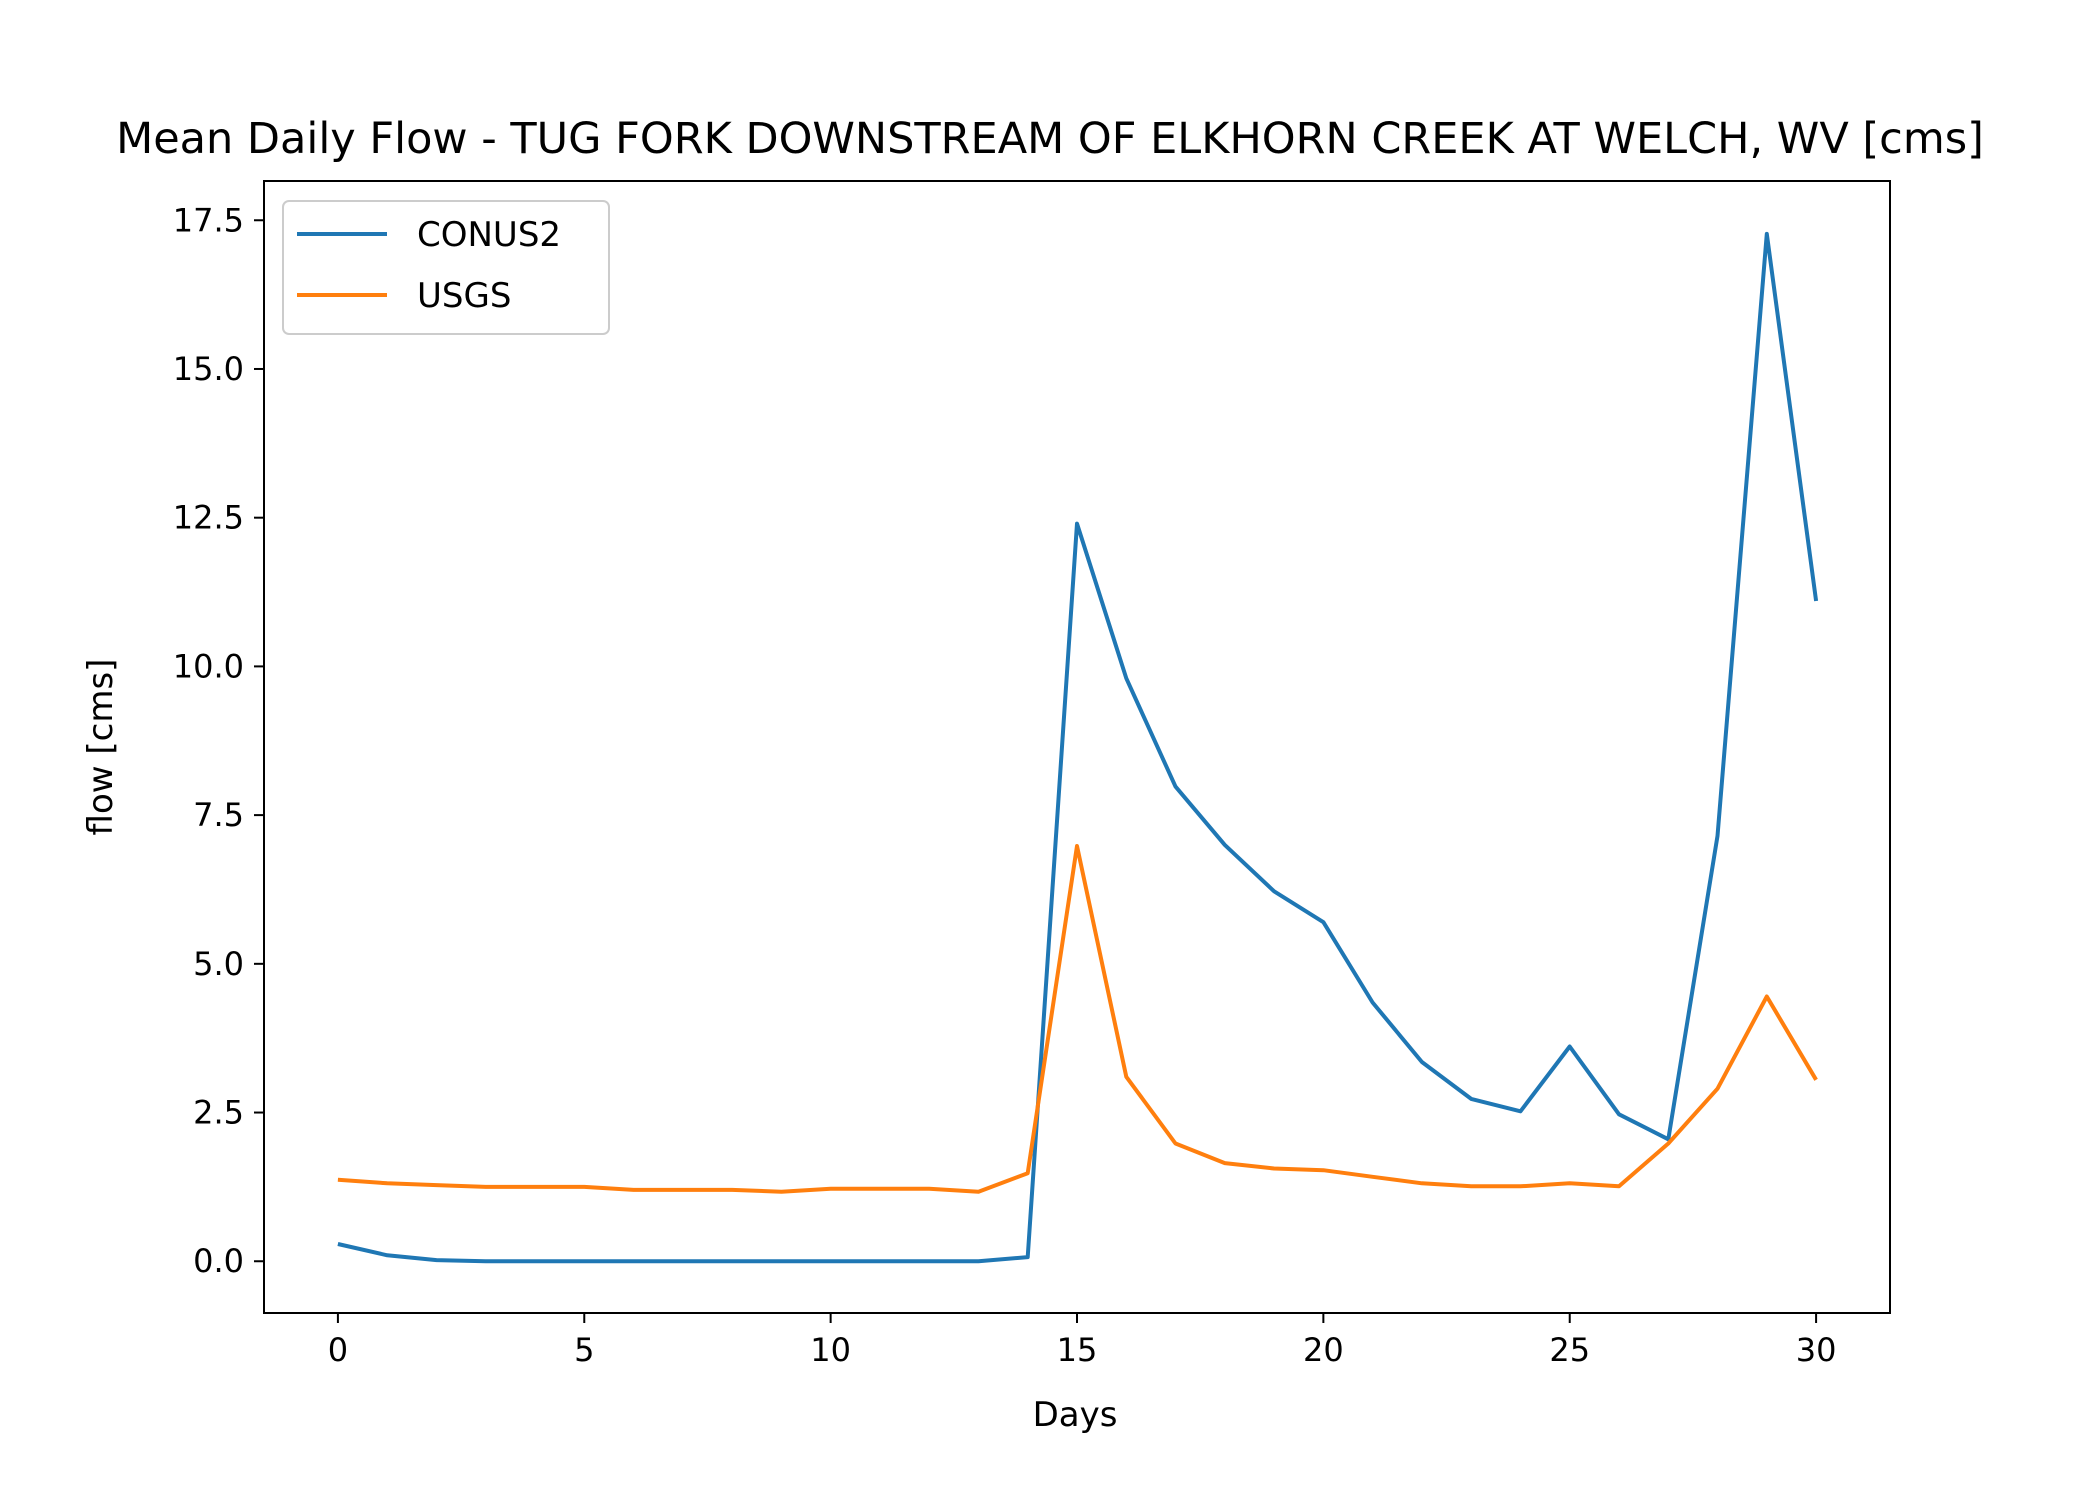 Image resolution: width=2100 pixels, height=1500 pixels. I want to click on y-tick-label: 10.0, so click(208, 666).